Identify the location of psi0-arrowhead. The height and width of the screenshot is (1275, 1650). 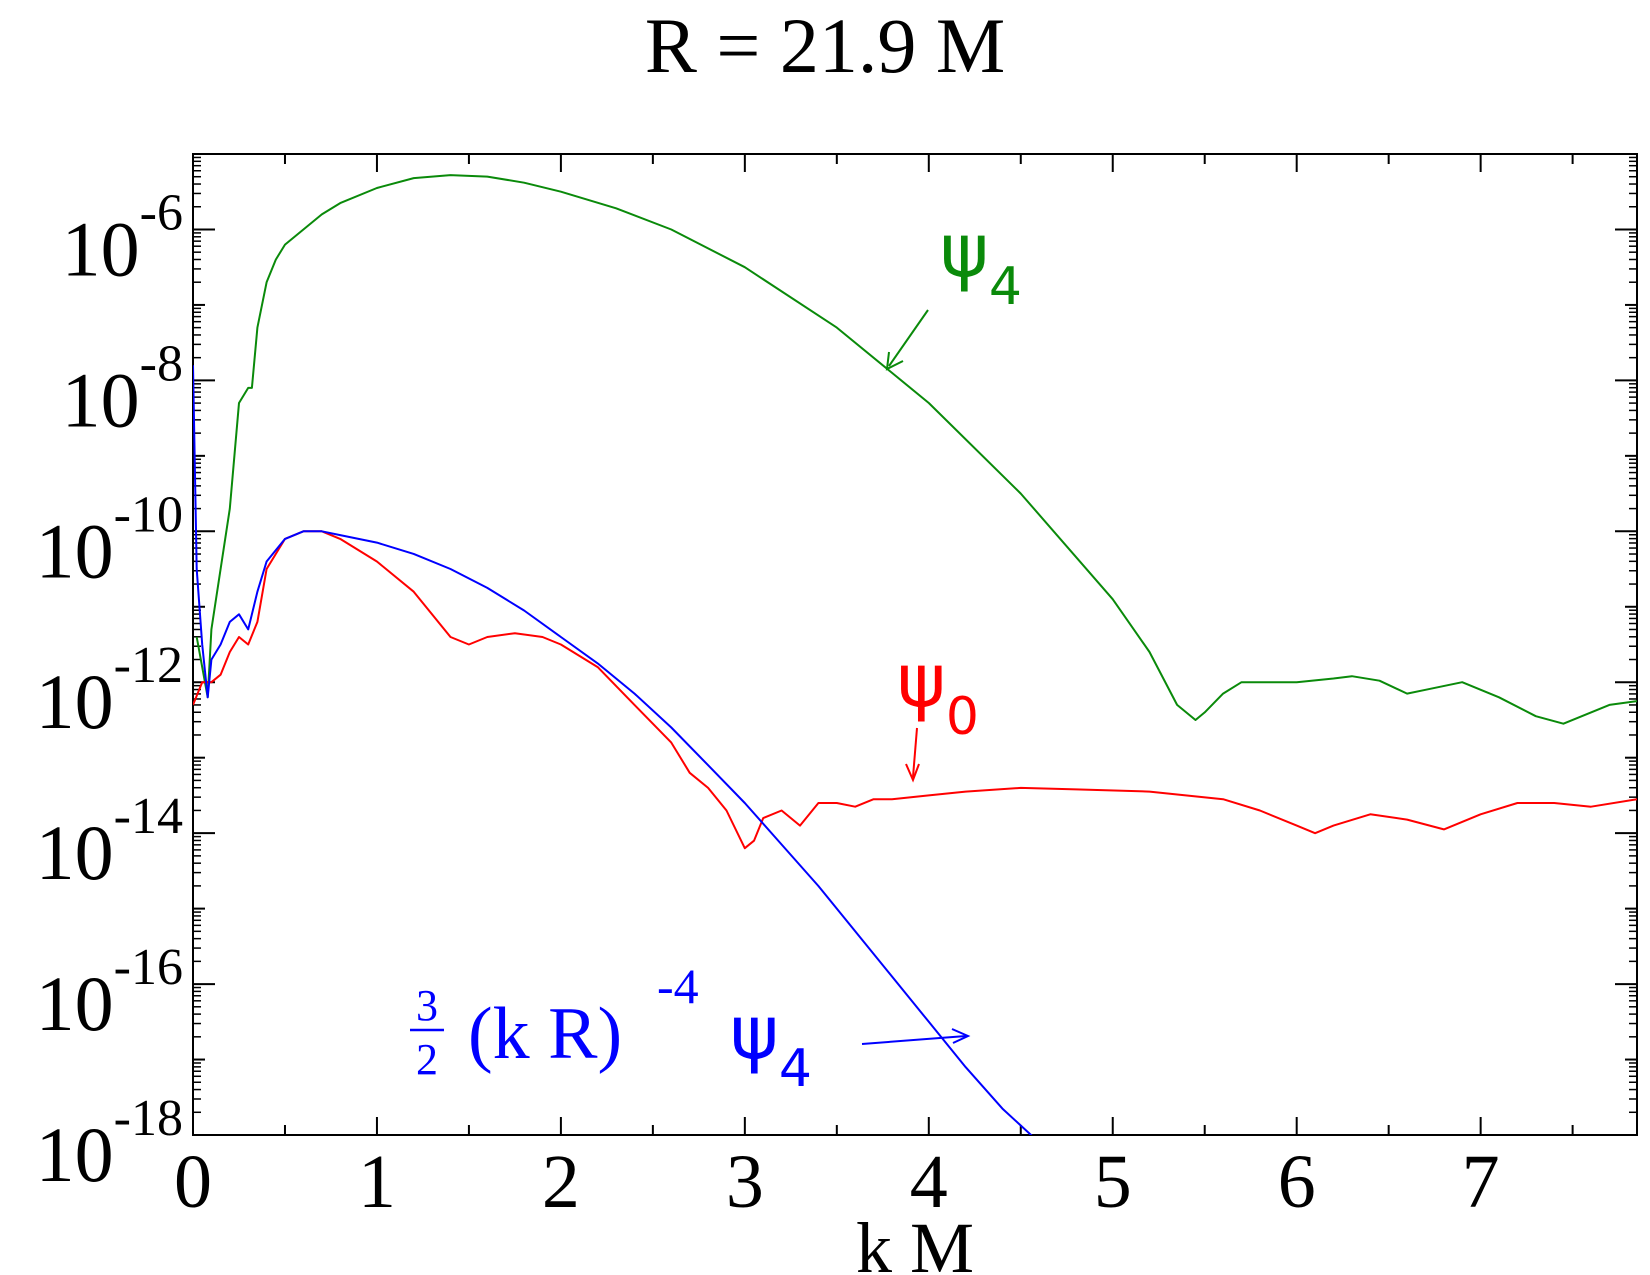
(912, 773).